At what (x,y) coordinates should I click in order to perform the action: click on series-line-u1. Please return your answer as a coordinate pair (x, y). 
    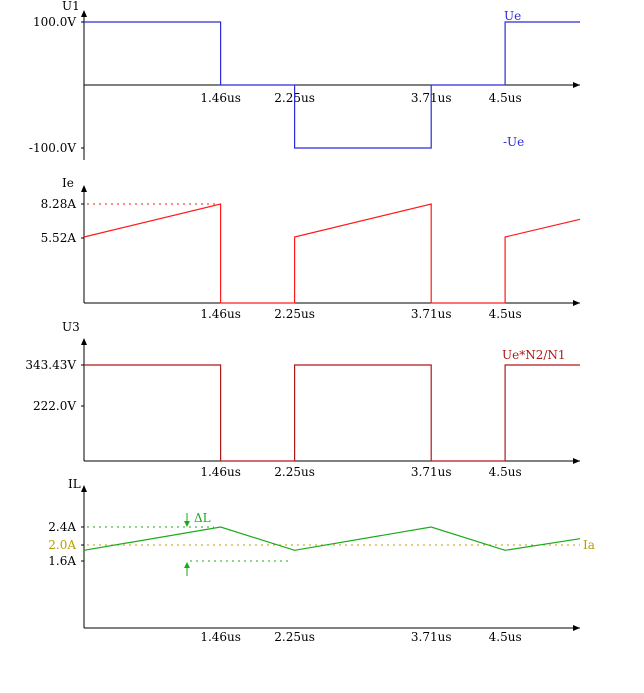
    Looking at the image, I should click on (332, 85).